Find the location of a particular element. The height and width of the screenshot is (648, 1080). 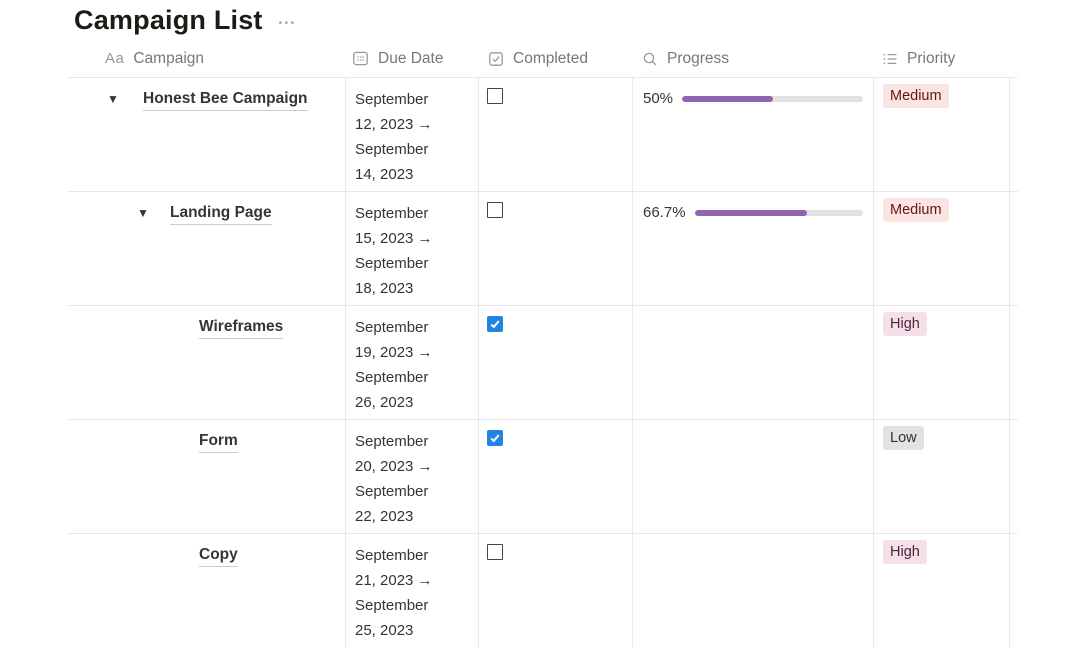

column-header-label: Due Date is located at coordinates (411, 58).